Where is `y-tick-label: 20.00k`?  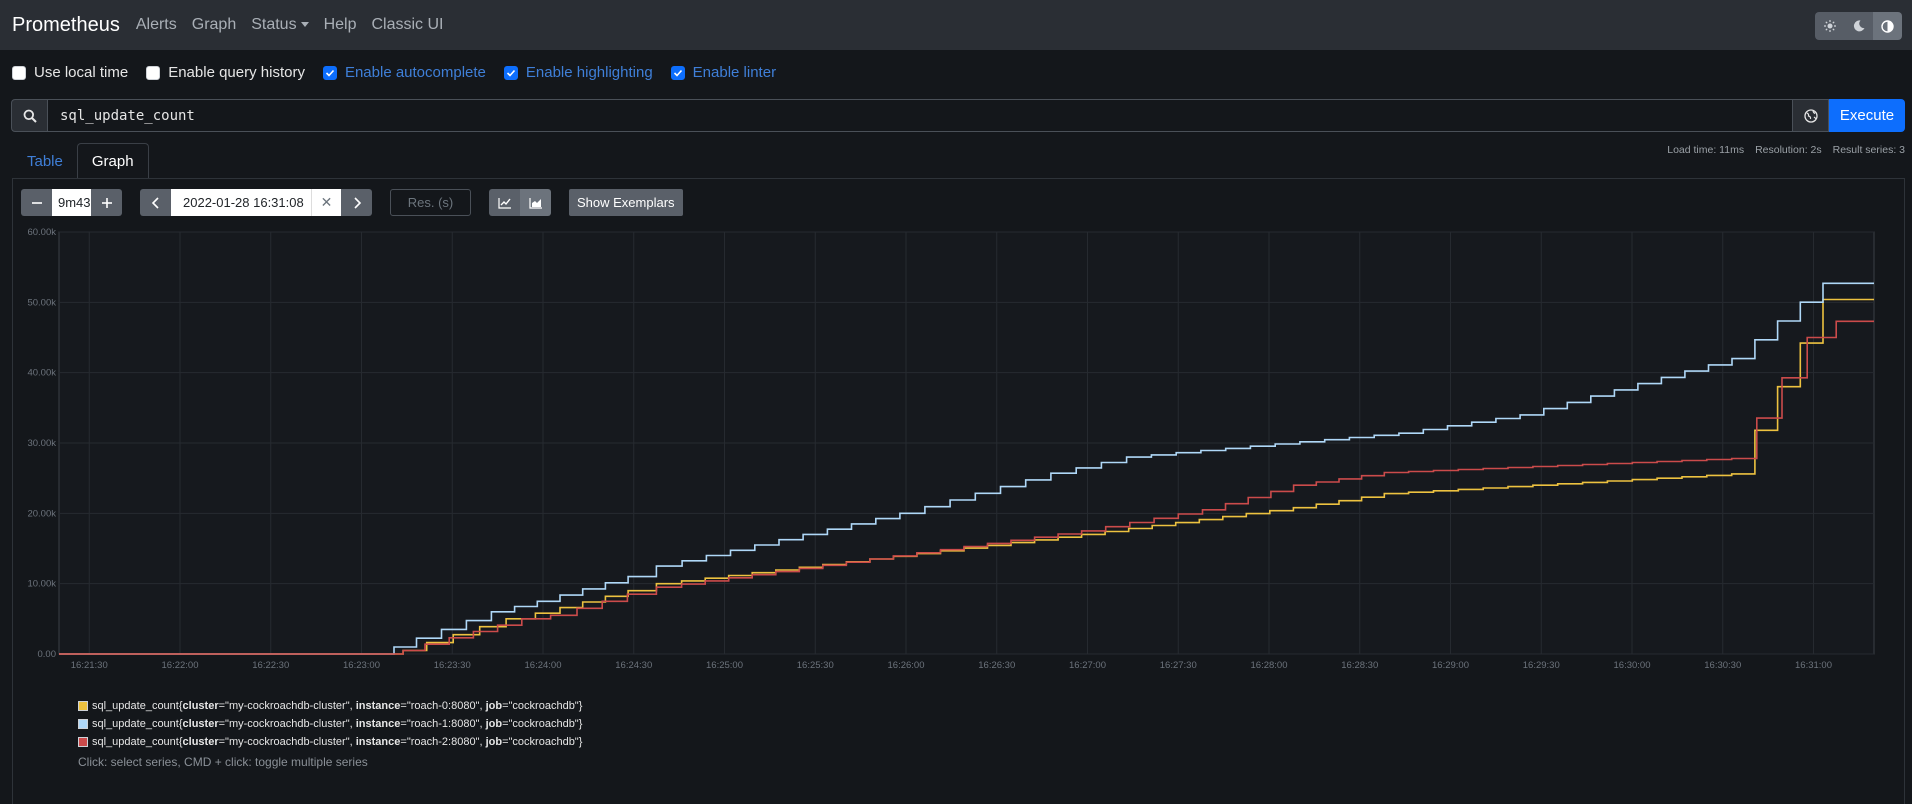
y-tick-label: 20.00k is located at coordinates (41, 513).